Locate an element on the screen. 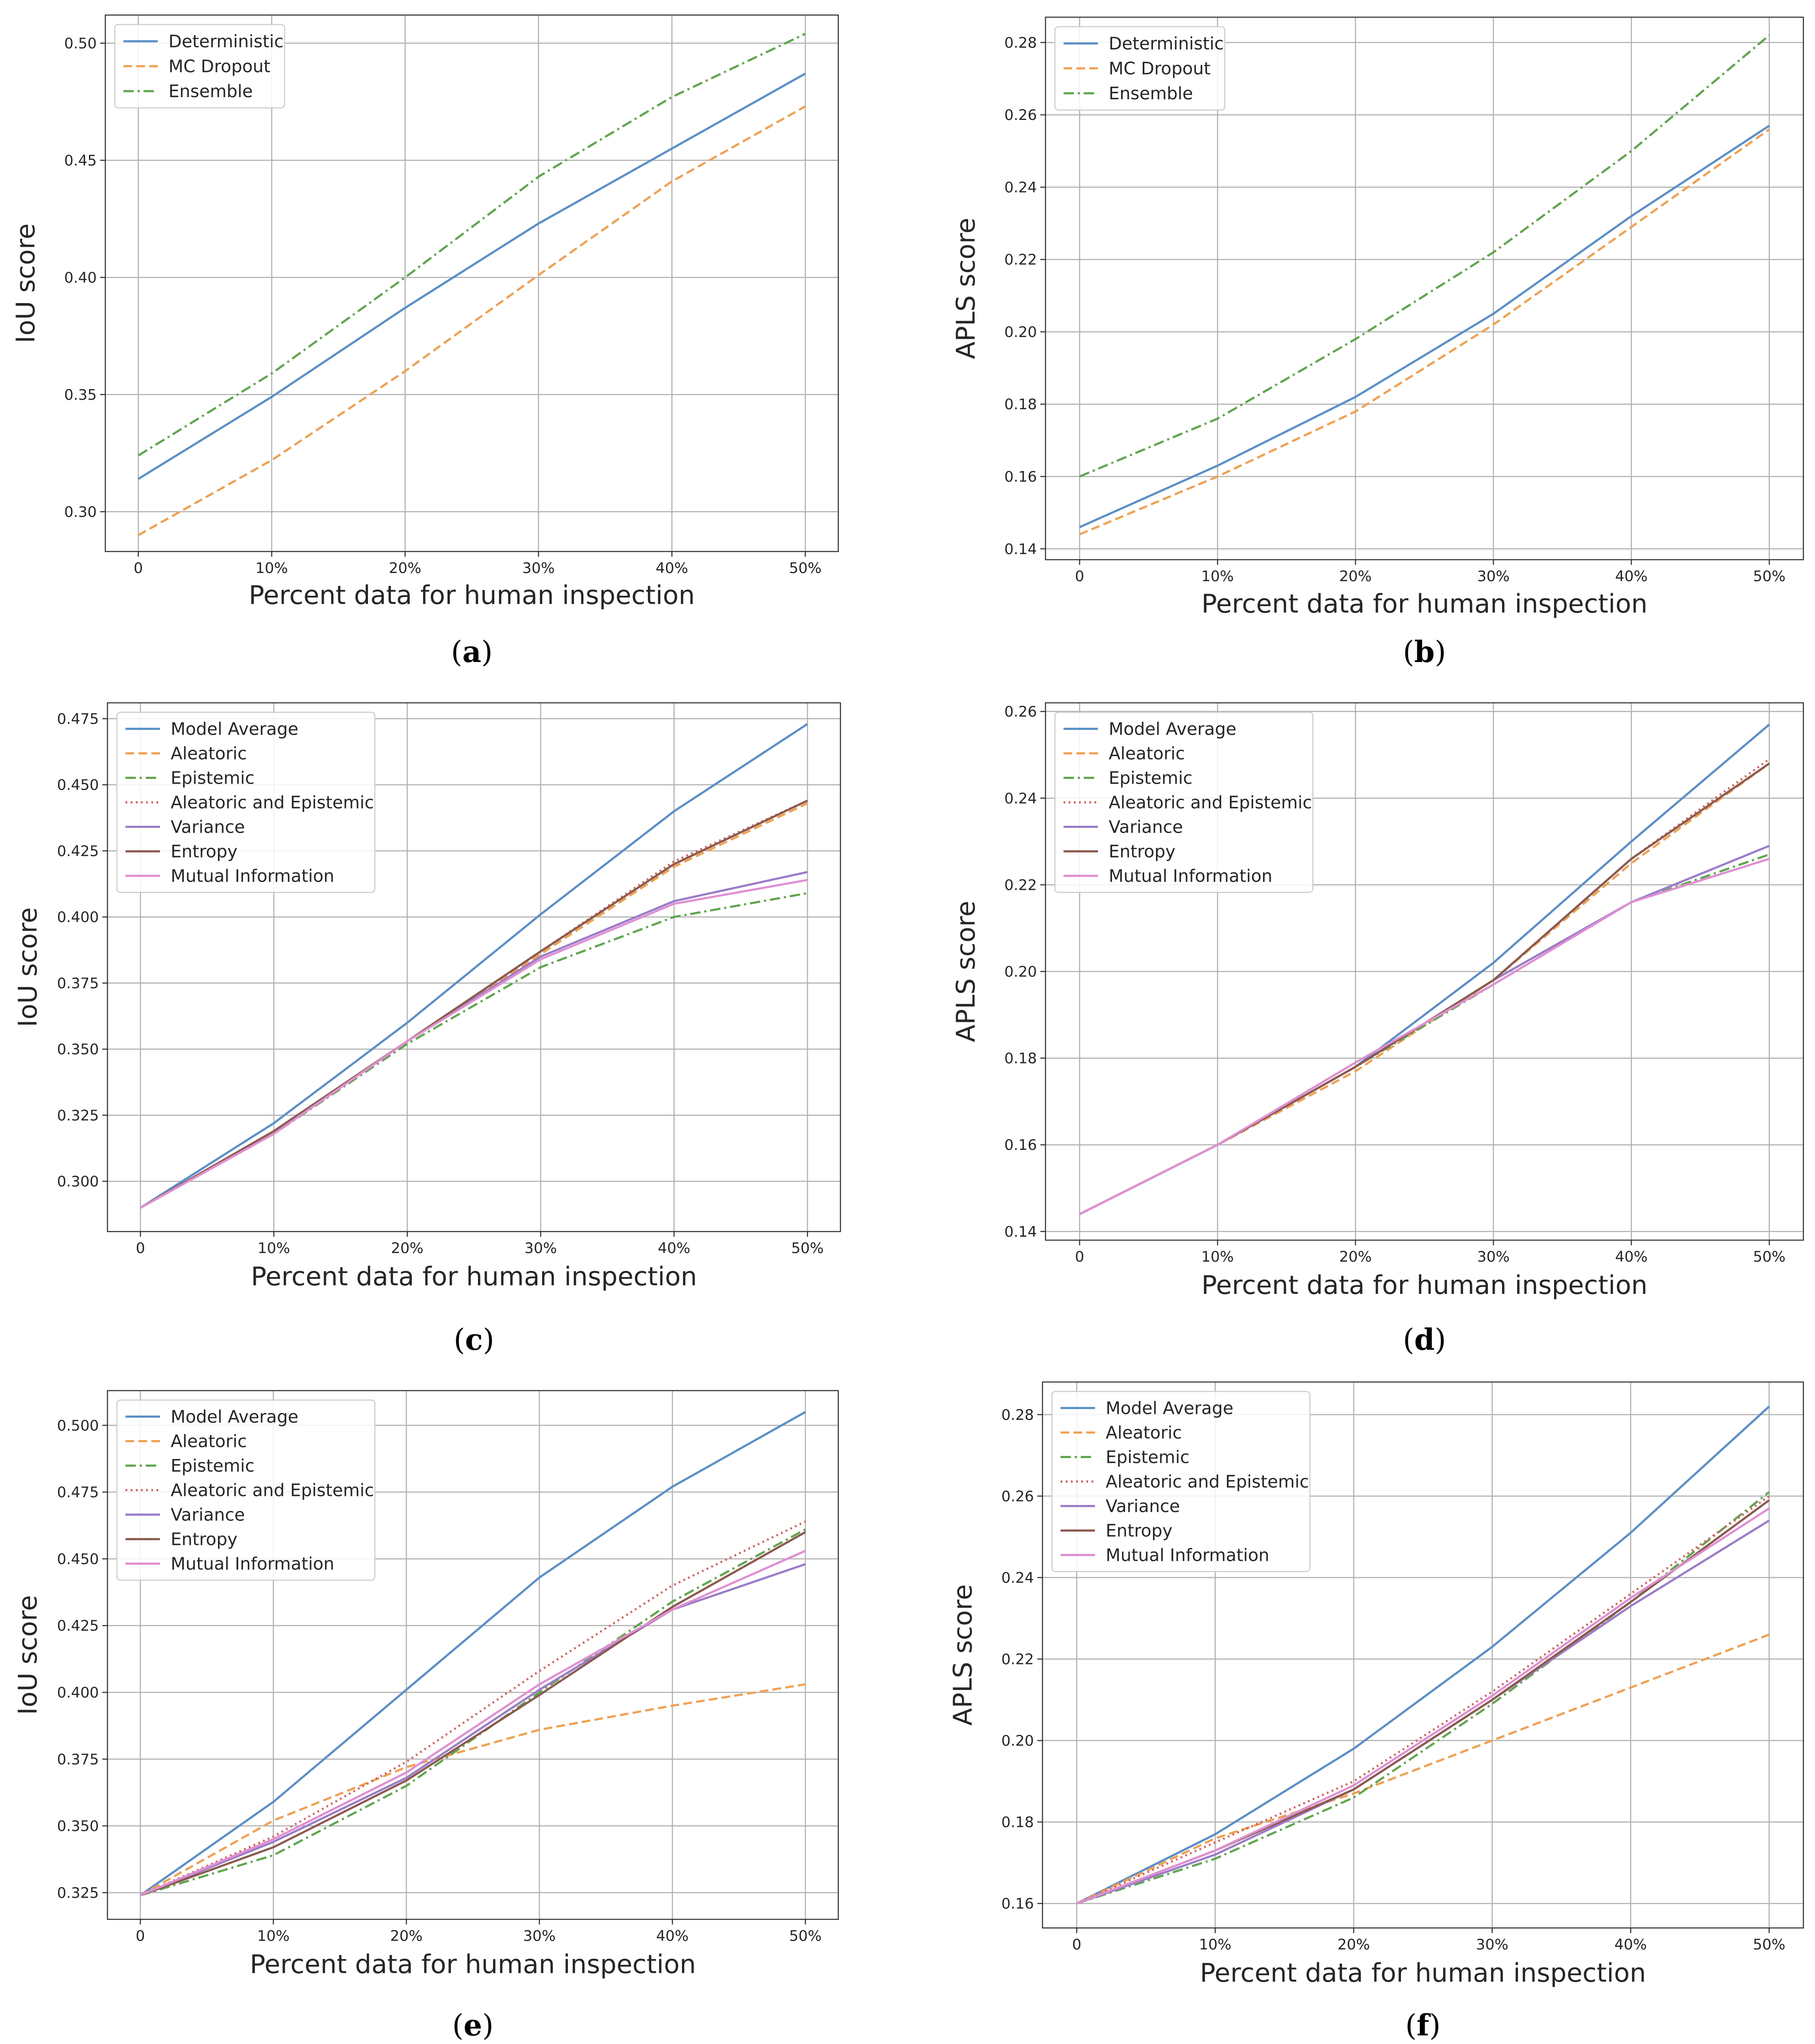  y-tick-label: 0.40 is located at coordinates (80, 277).